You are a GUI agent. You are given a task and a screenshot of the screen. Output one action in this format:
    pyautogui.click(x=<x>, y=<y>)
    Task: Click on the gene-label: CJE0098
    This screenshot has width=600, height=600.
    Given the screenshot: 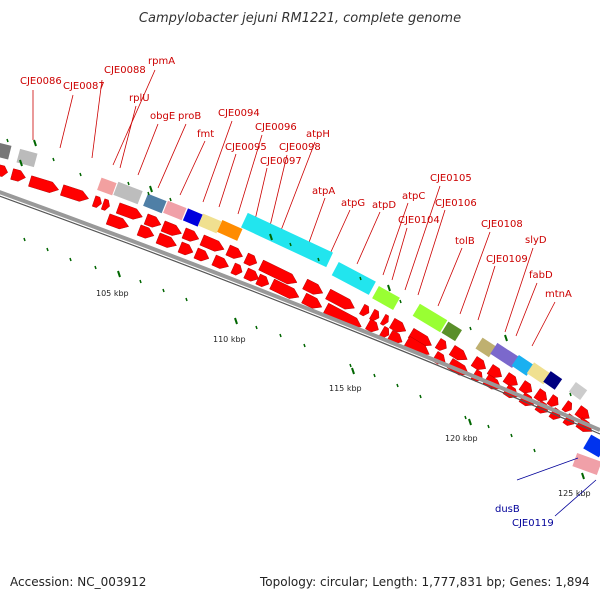 What is the action you would take?
    pyautogui.click(x=300, y=147)
    